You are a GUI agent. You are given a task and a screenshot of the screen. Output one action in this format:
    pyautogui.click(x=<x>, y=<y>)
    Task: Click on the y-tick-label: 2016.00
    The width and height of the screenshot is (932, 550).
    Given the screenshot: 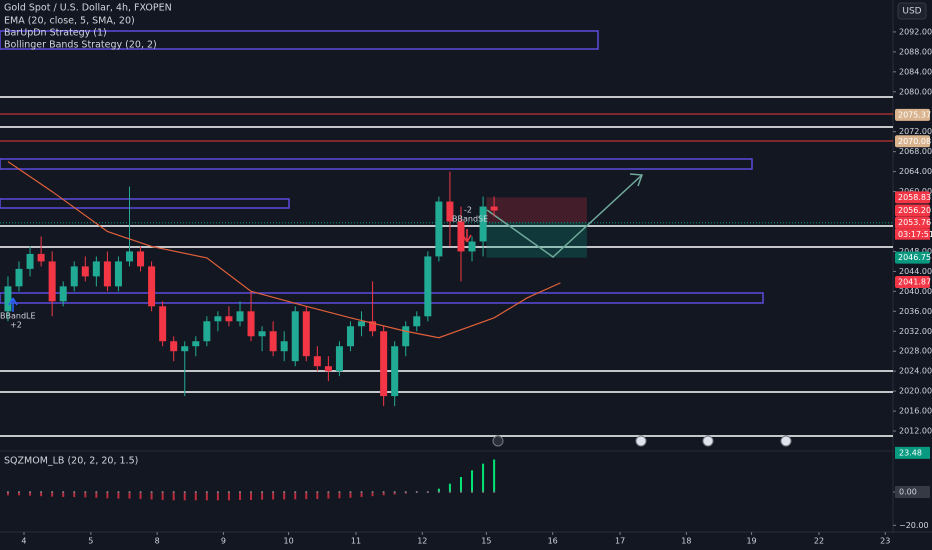 What is the action you would take?
    pyautogui.click(x=915, y=411)
    